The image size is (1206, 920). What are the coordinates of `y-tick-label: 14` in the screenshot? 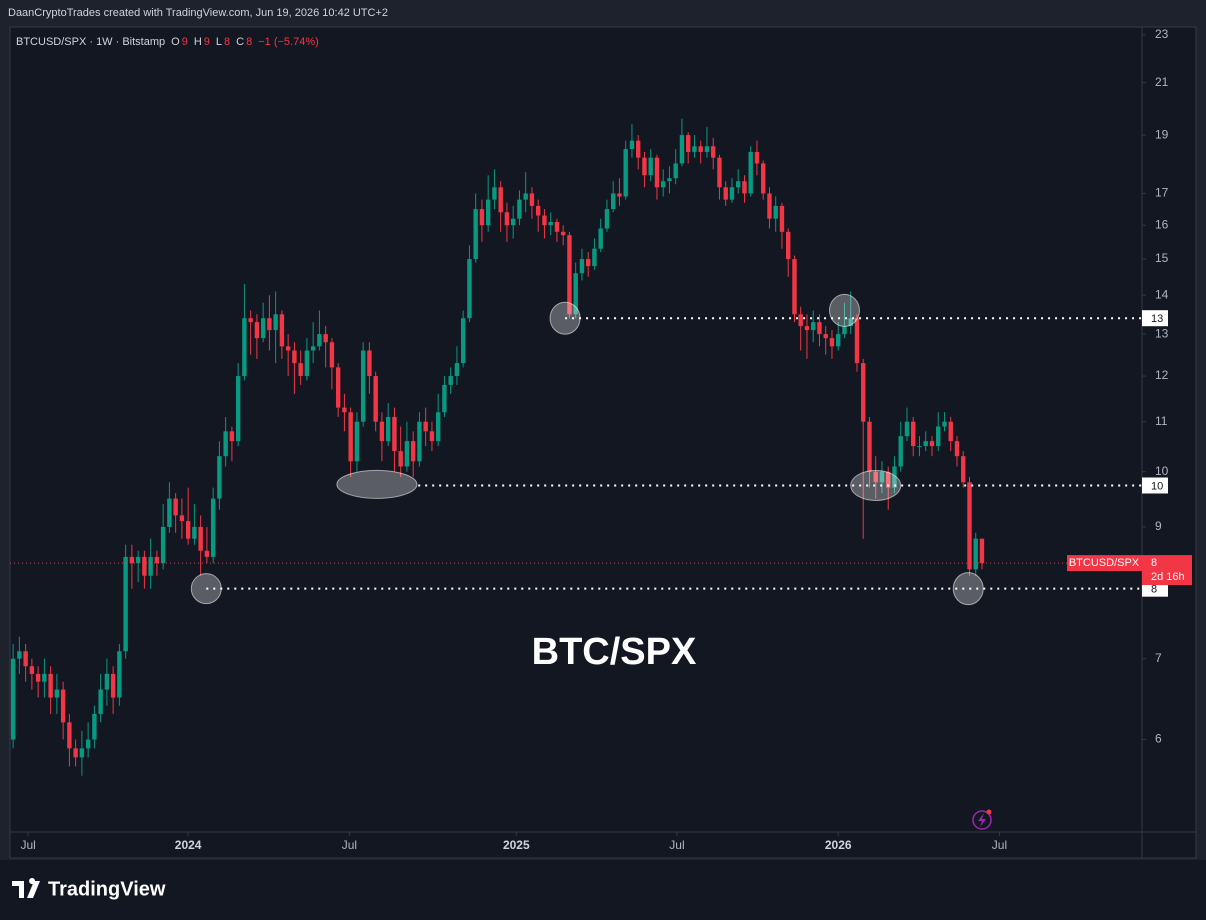 It's located at (1162, 294).